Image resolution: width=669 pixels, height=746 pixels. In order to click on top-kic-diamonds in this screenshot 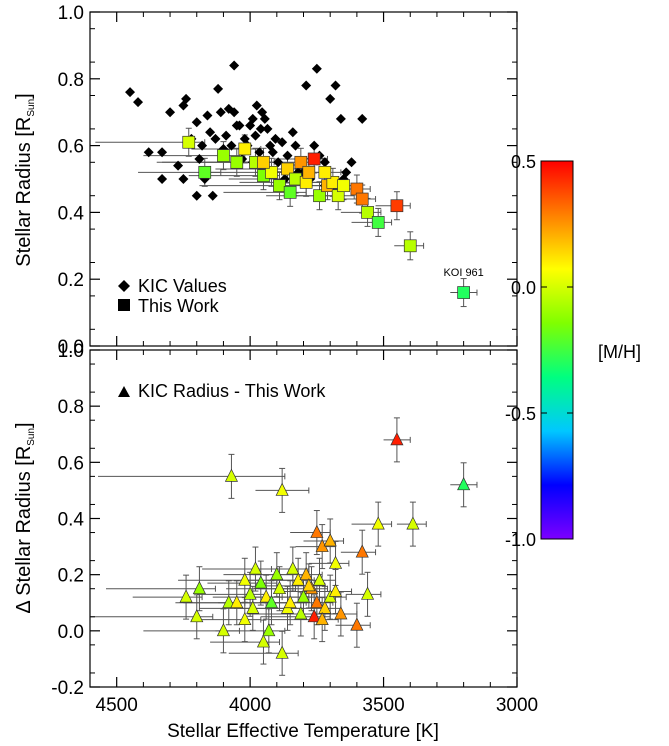, I will do `click(246, 130)`.